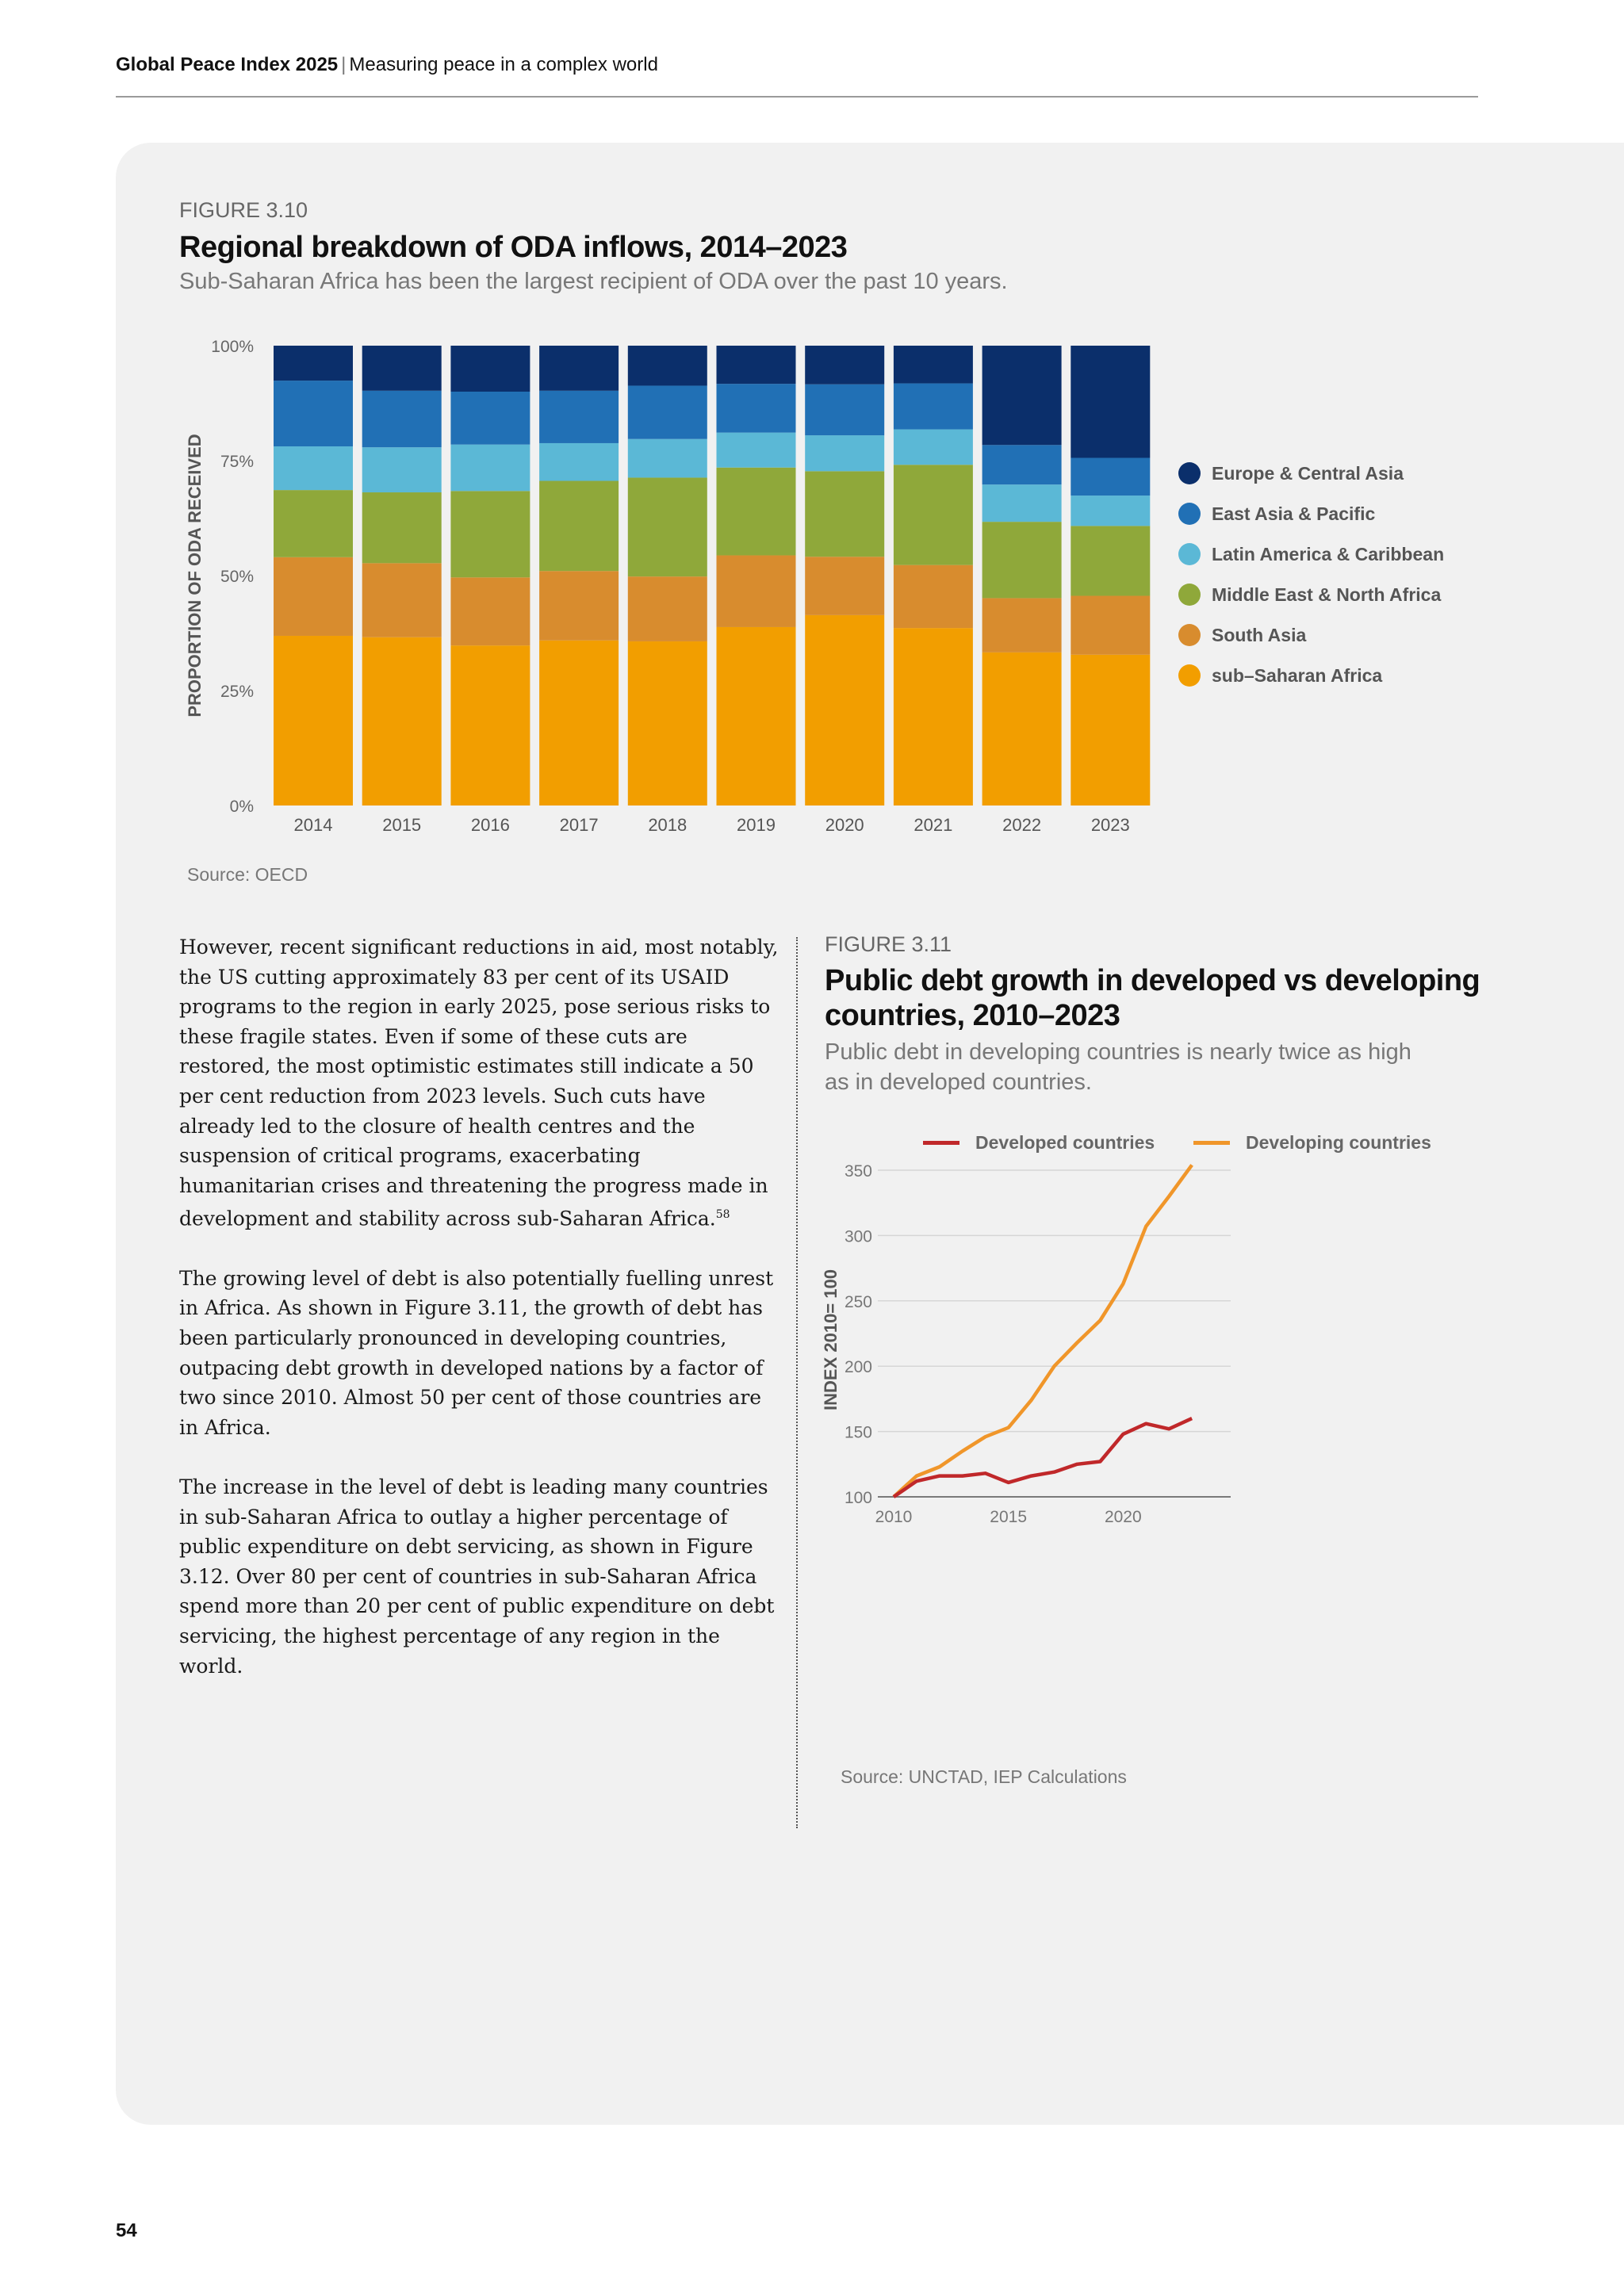 The width and height of the screenshot is (1624, 2296). What do you see at coordinates (756, 825) in the screenshot?
I see `bar-x-tick-label: 2019` at bounding box center [756, 825].